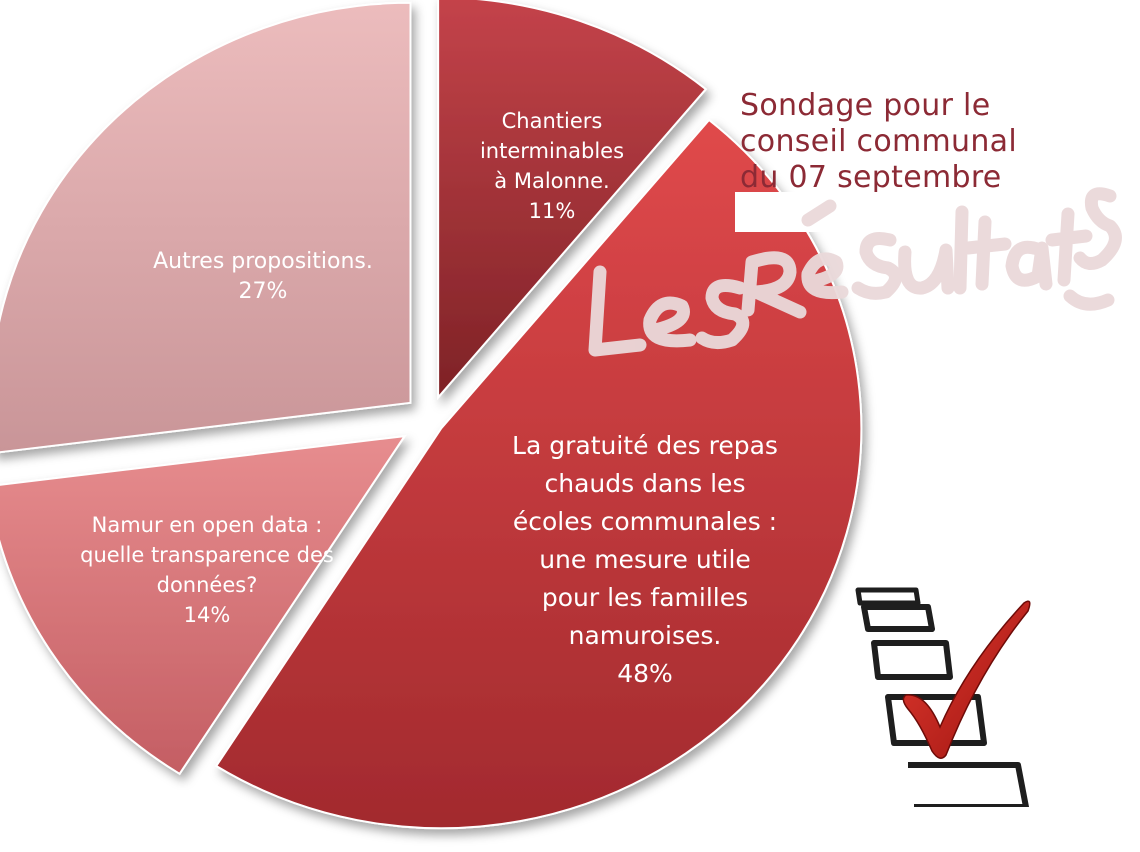  I want to click on pie-slice-open-data, so click(203, 605).